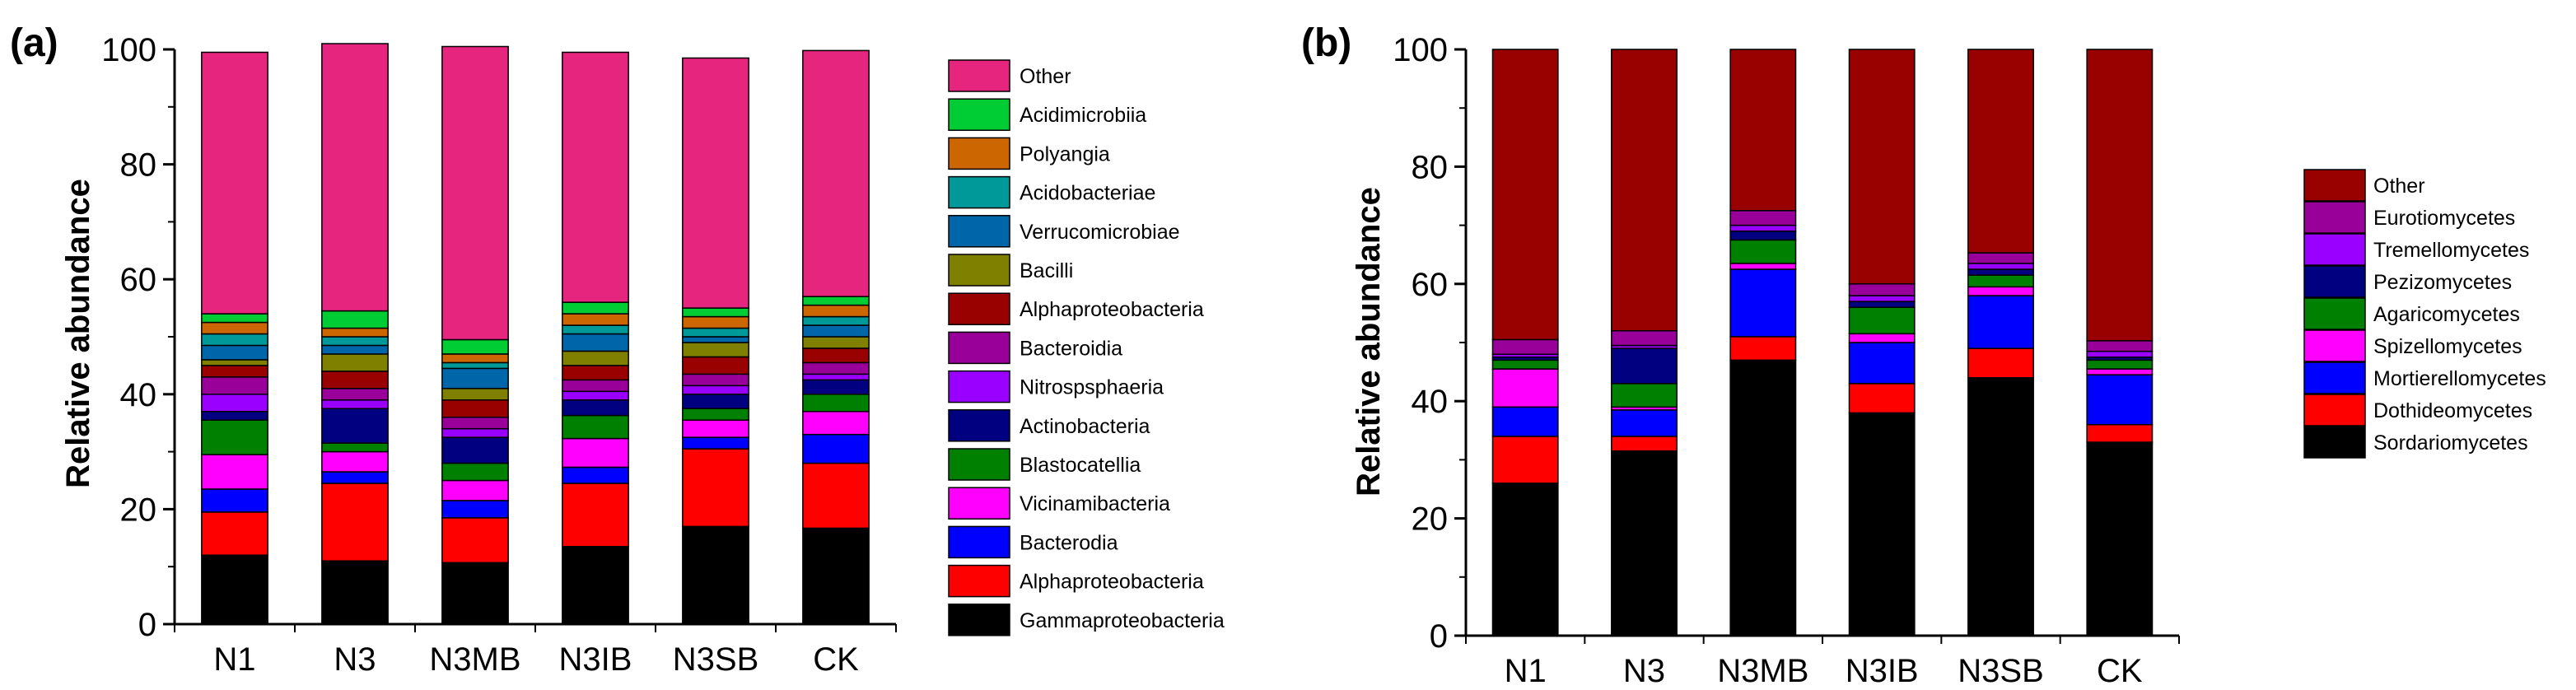 This screenshot has height=690, width=2576. I want to click on y-tick-label: 40, so click(1430, 402).